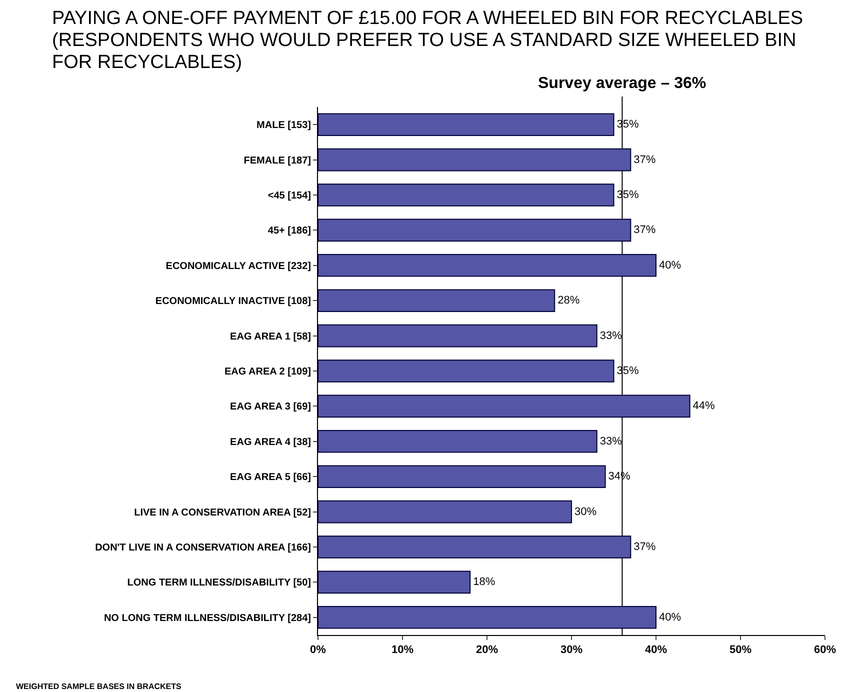  Describe the element at coordinates (289, 231) in the screenshot. I see `y-tick-label: 45+ [186]` at that location.